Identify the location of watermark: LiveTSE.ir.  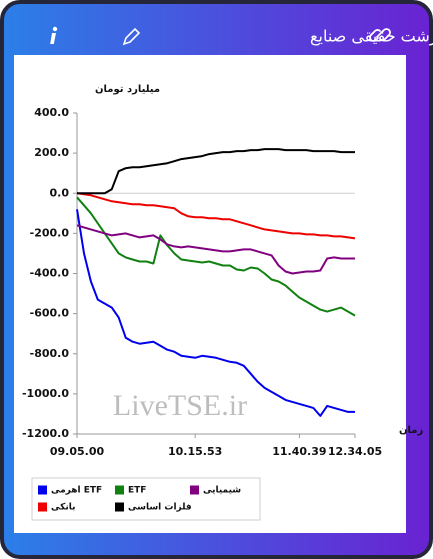
(180, 405).